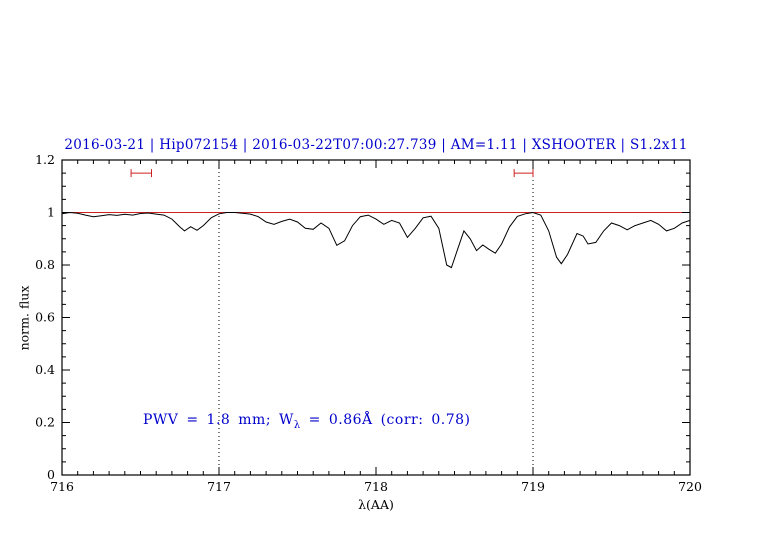 The image size is (782, 542). What do you see at coordinates (533, 486) in the screenshot?
I see `x-tick-label: 719` at bounding box center [533, 486].